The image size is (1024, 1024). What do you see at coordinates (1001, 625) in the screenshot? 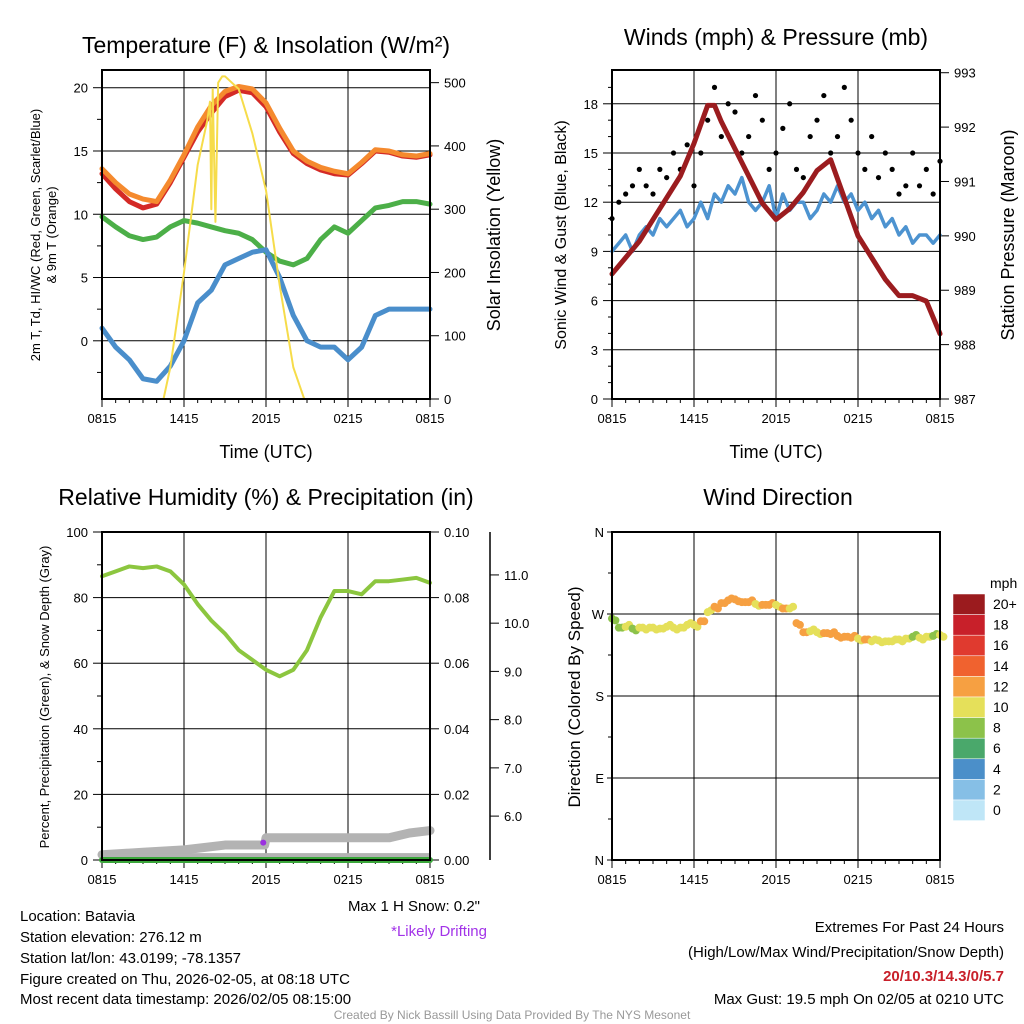
I see `colorbar-label: 18` at bounding box center [1001, 625].